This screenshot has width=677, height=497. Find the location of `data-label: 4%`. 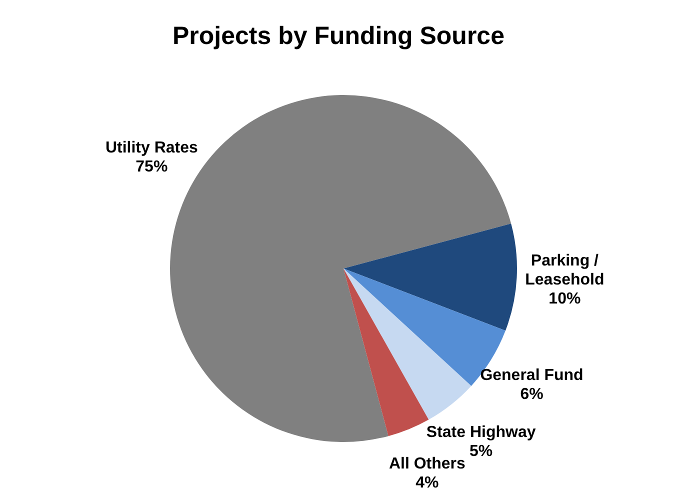

data-label: 4% is located at coordinates (427, 483).